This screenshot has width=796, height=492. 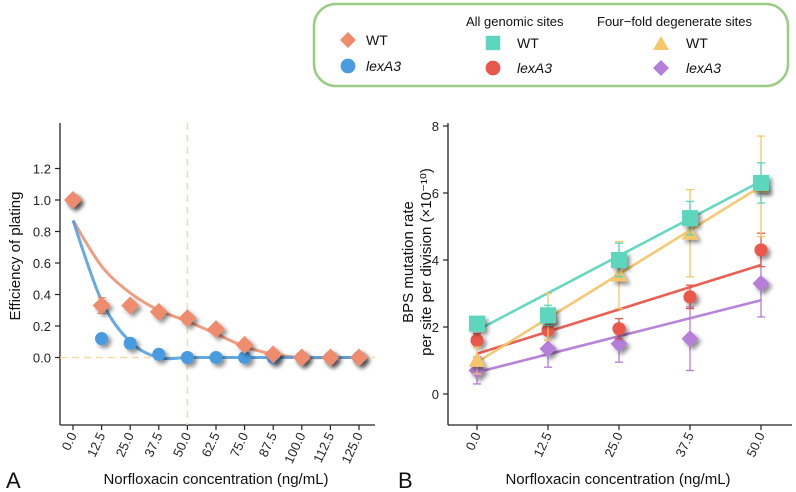 I want to click on y-tick-label: 0.2, so click(x=42, y=326).